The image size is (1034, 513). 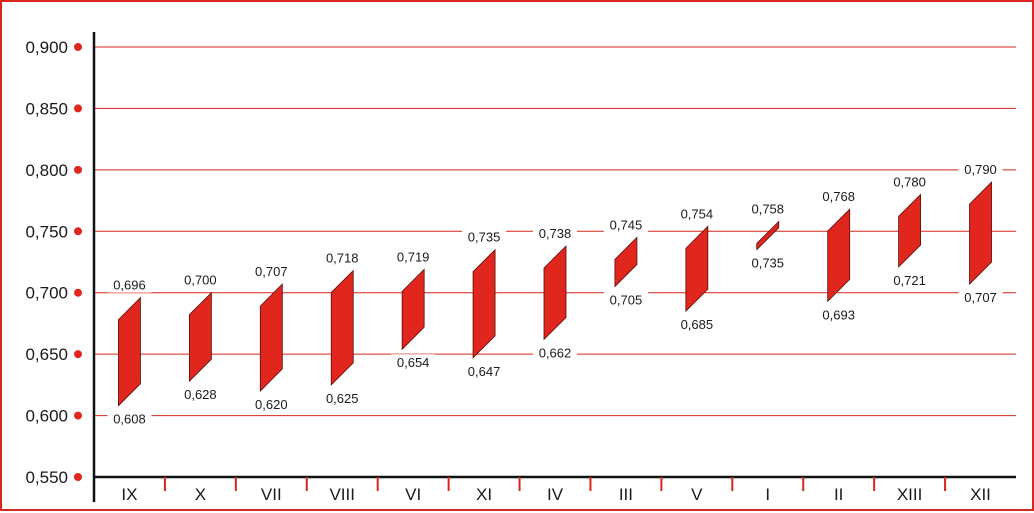 What do you see at coordinates (46, 416) in the screenshot?
I see `y-tick-label: 0,600` at bounding box center [46, 416].